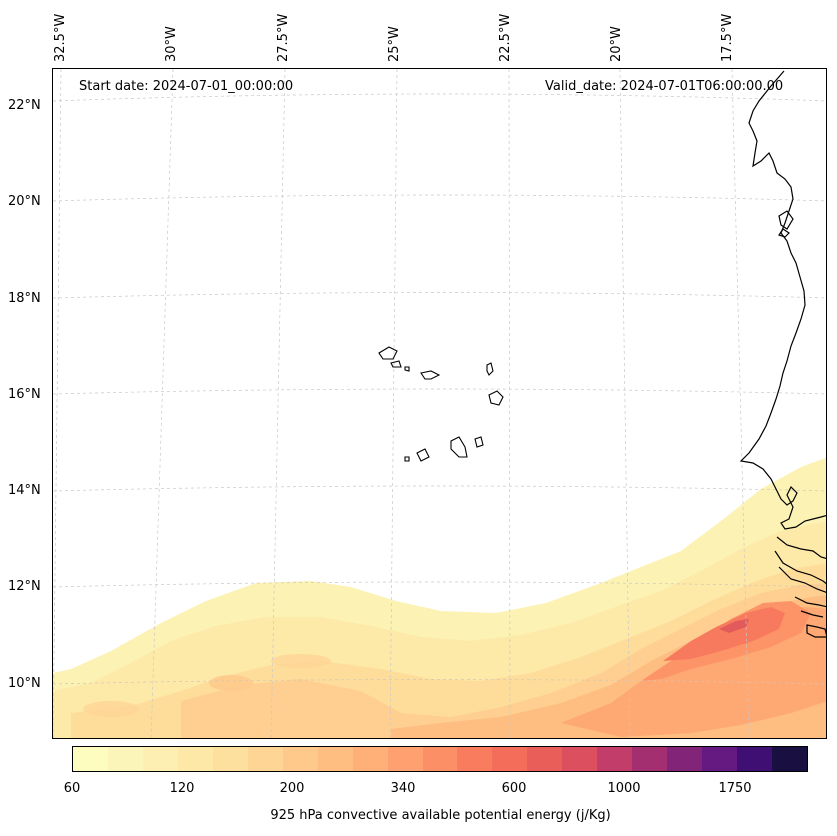 This screenshot has height=836, width=837. Describe the element at coordinates (430, 375) in the screenshot. I see `island-sao-nicolau` at that location.